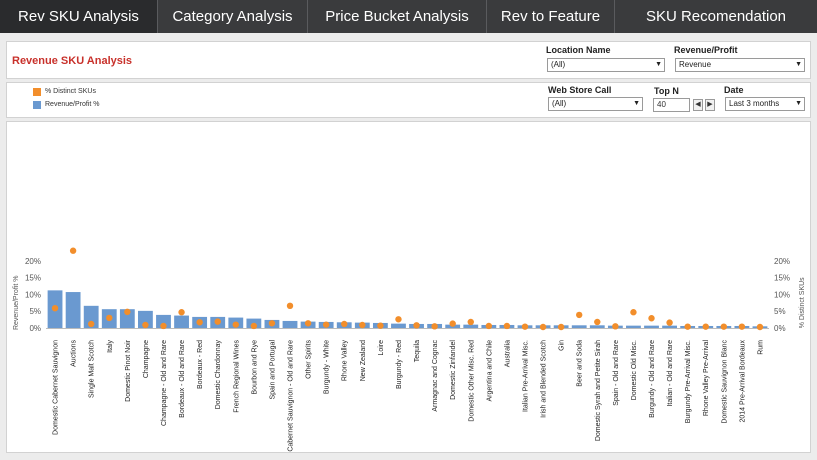 The width and height of the screenshot is (817, 460). Describe the element at coordinates (671, 105) in the screenshot. I see `topn-input: 40` at that location.